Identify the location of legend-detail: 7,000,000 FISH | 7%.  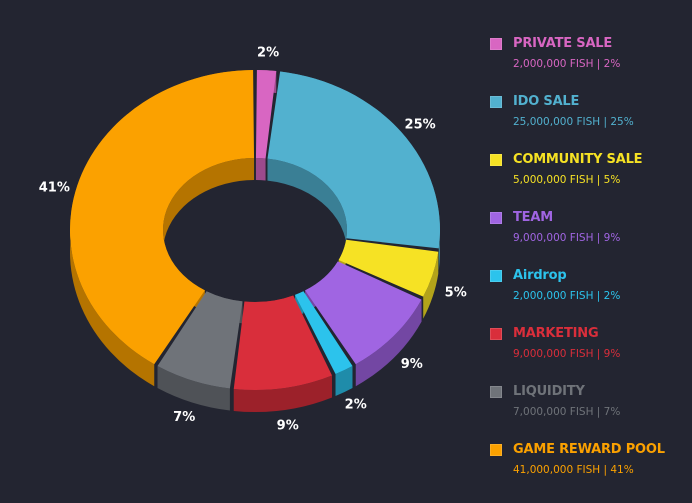
(567, 412).